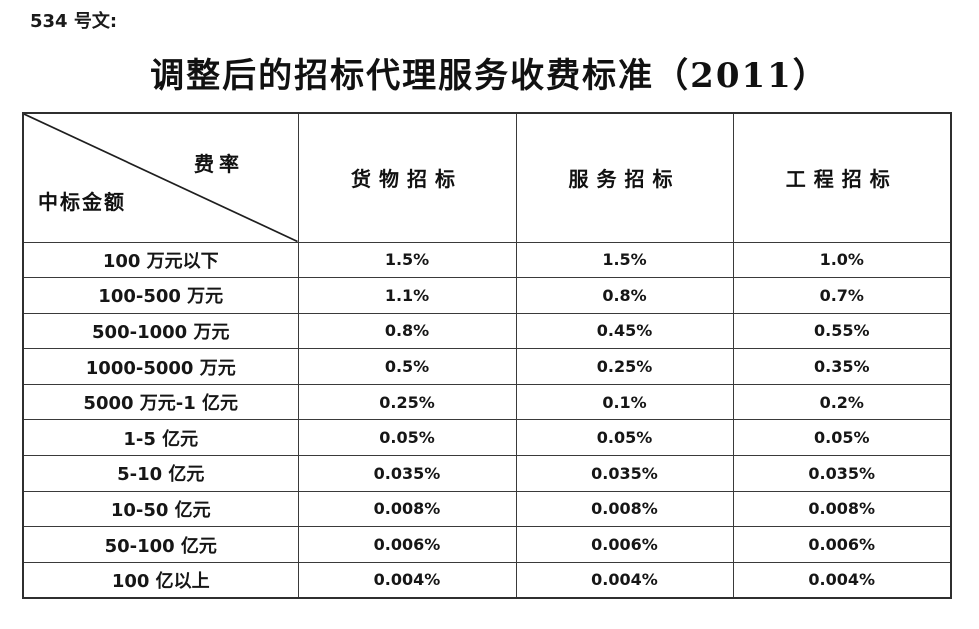 This screenshot has height=629, width=979. What do you see at coordinates (624, 331) in the screenshot?
I see `rate-cell: 0.45%` at bounding box center [624, 331].